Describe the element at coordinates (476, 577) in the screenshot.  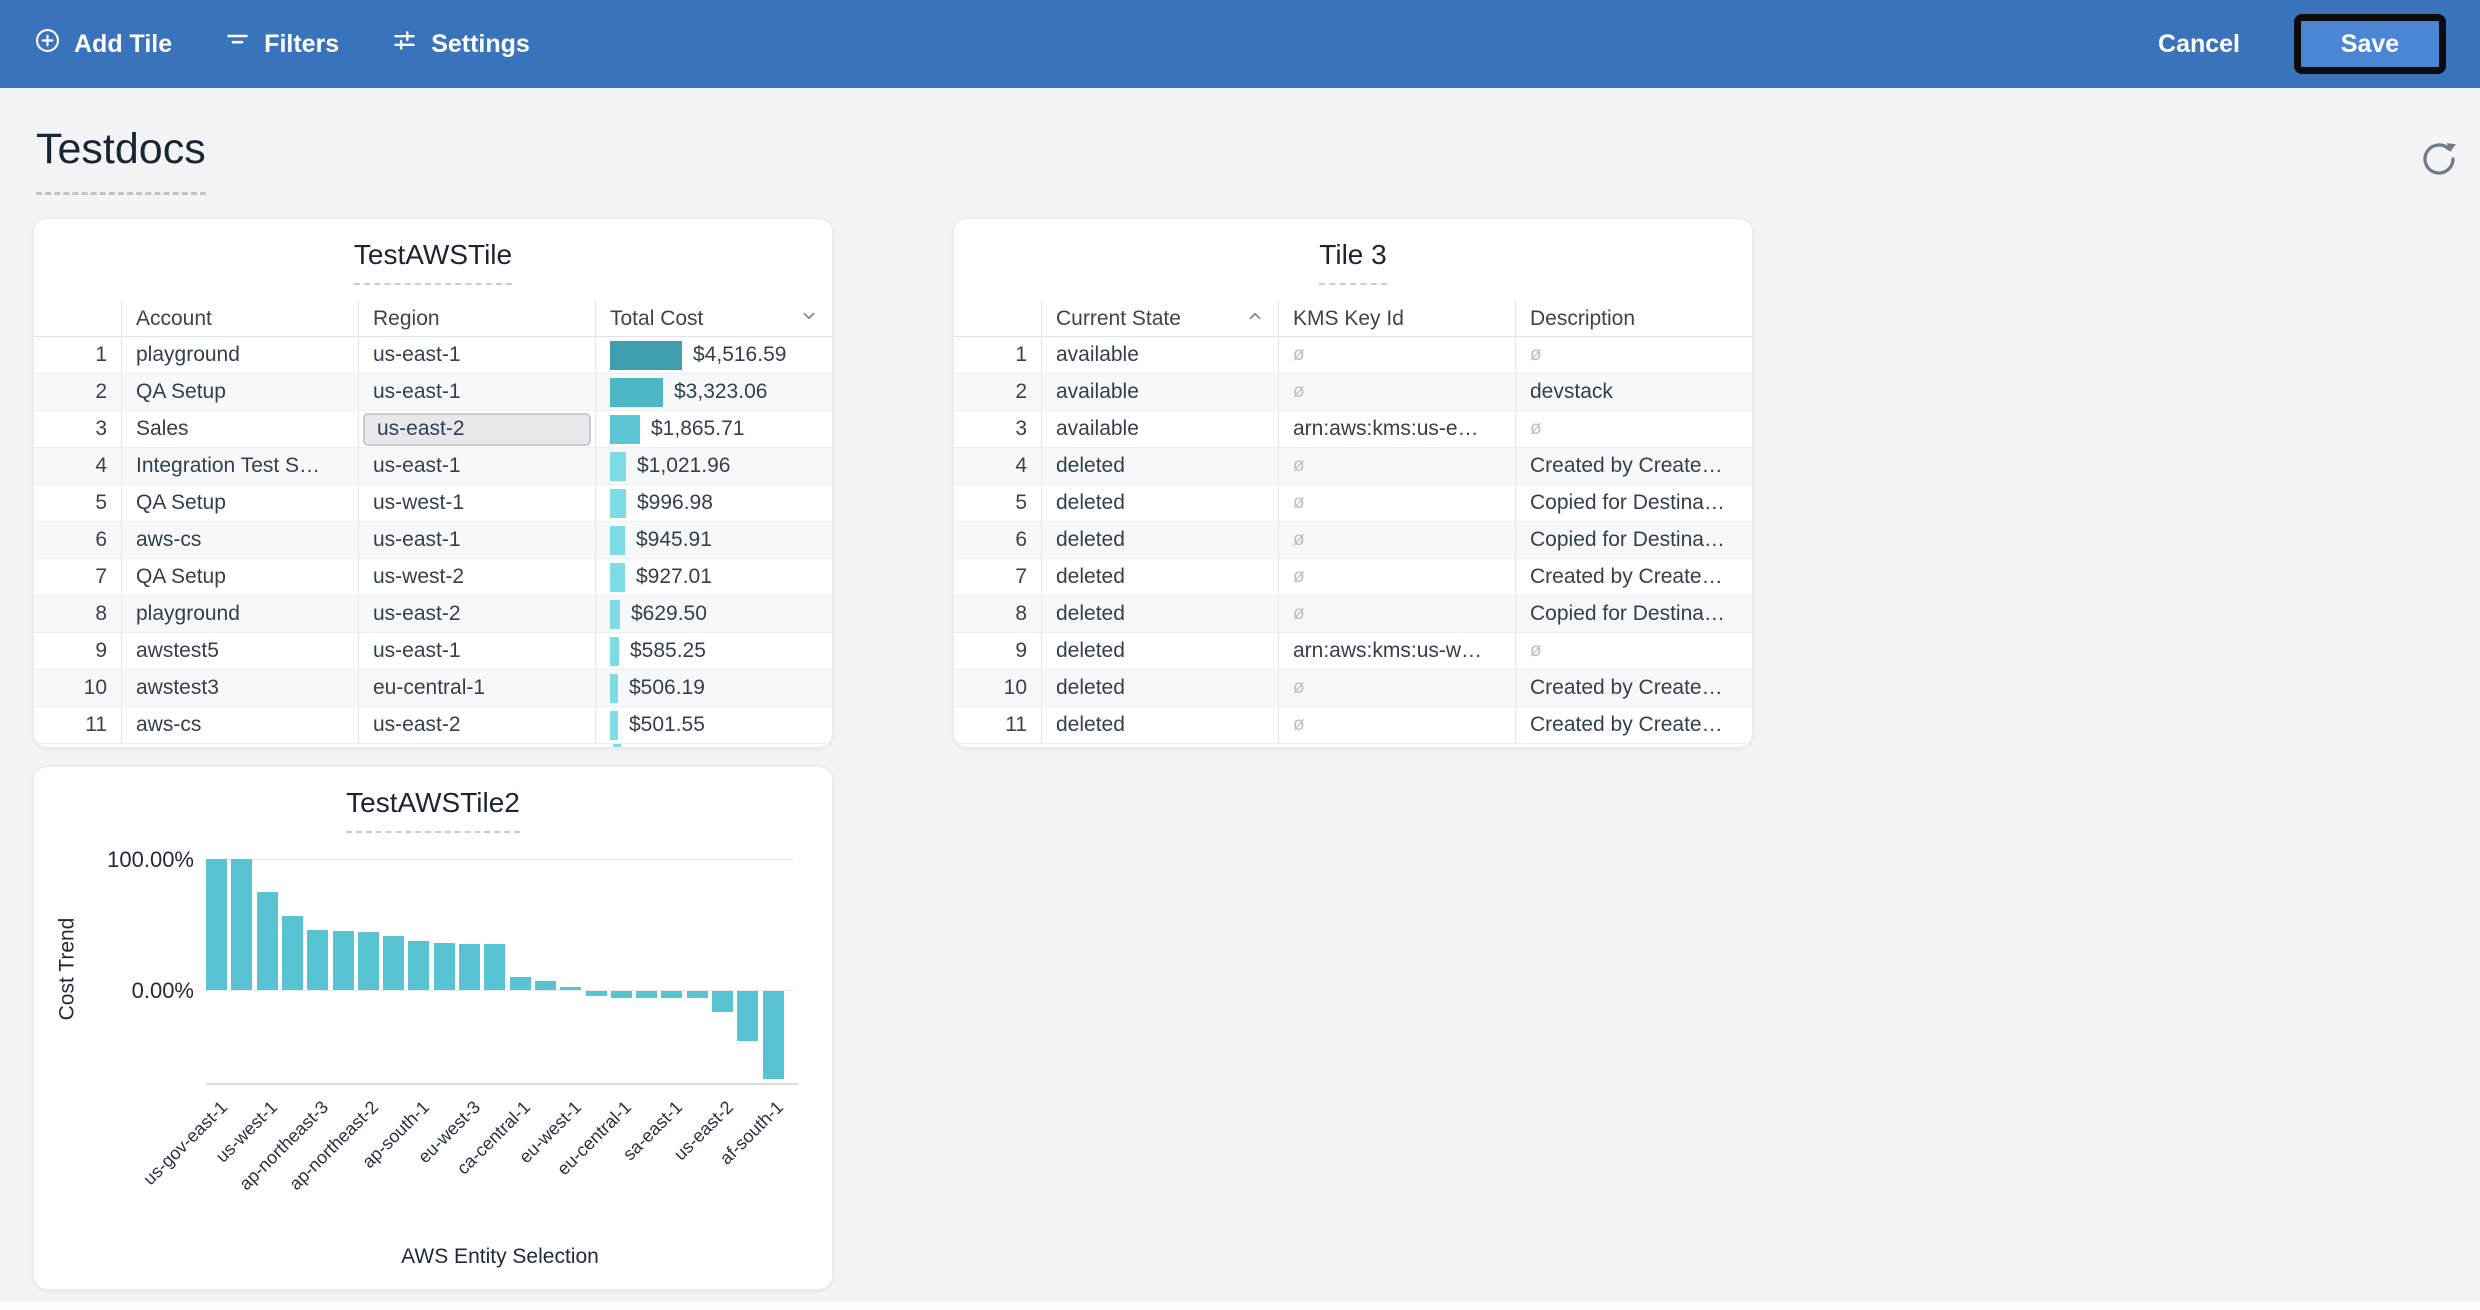
I see `cell-region: us-west-2` at that location.